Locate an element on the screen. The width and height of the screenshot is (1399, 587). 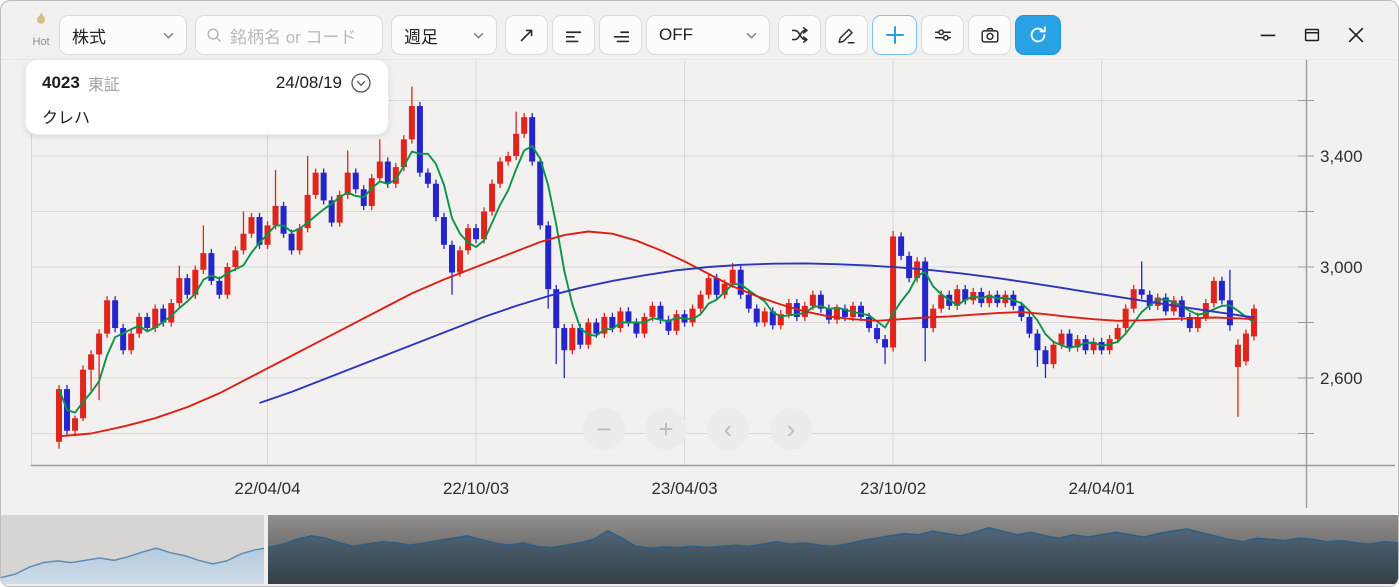
maximize-icon is located at coordinates (1312, 35).